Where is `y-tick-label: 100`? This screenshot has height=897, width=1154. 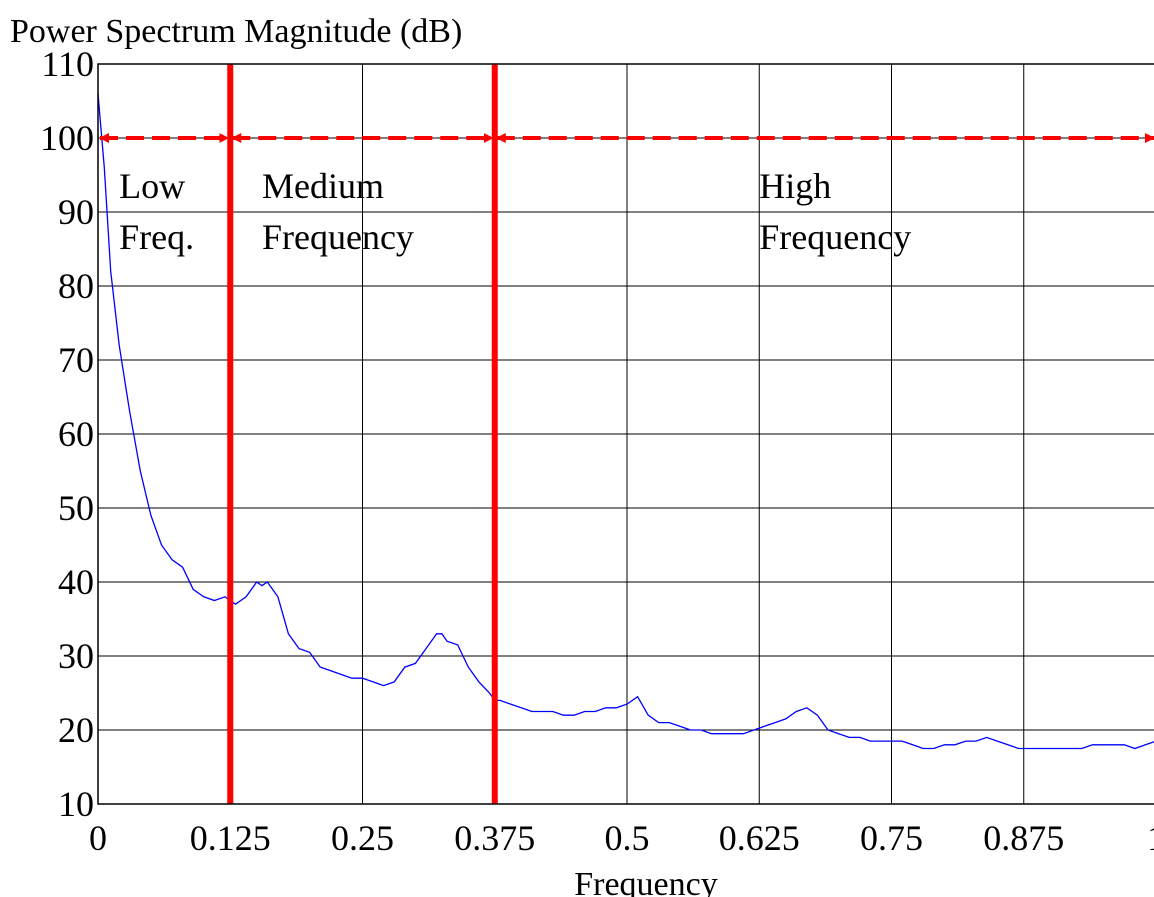
y-tick-label: 100 is located at coordinates (67, 138).